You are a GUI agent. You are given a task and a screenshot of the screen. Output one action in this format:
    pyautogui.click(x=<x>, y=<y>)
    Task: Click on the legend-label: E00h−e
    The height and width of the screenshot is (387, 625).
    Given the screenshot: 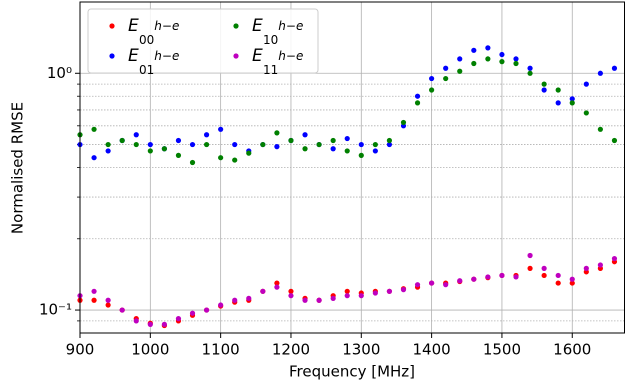 What is the action you would take?
    pyautogui.click(x=153, y=31)
    